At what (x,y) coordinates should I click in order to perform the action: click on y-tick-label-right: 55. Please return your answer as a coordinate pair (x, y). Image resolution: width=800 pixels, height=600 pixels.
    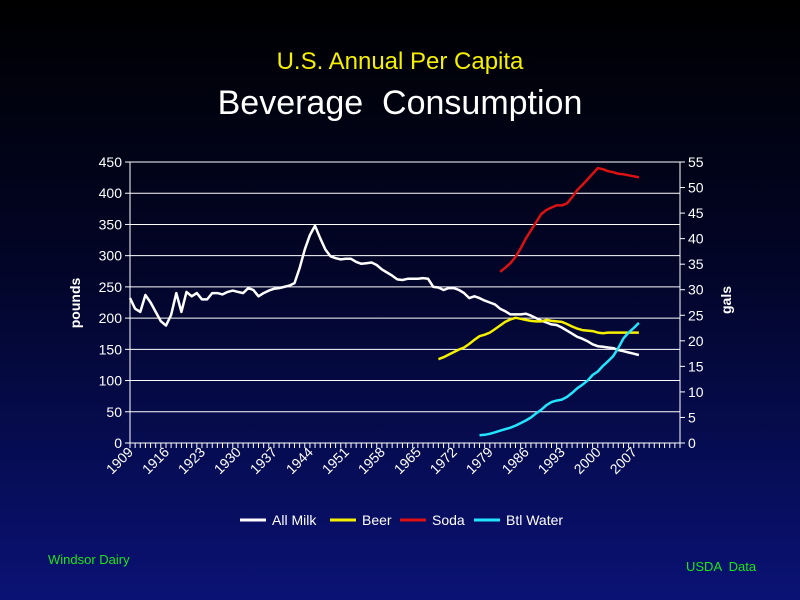
    Looking at the image, I should click on (696, 162).